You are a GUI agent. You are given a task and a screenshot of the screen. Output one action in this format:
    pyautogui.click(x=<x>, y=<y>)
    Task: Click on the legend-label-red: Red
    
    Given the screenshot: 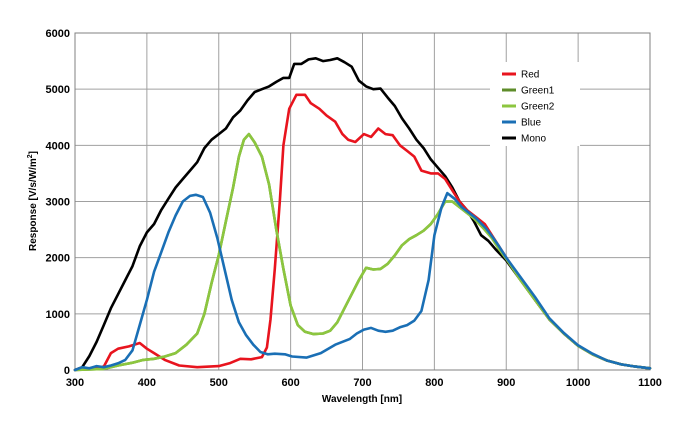 What is the action you would take?
    pyautogui.click(x=530, y=75)
    